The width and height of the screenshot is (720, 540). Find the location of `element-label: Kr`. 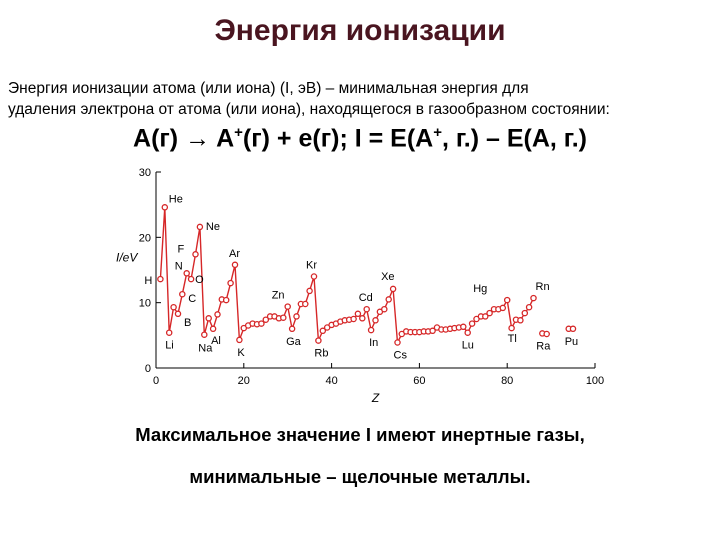

element-label: Kr is located at coordinates (311, 266).